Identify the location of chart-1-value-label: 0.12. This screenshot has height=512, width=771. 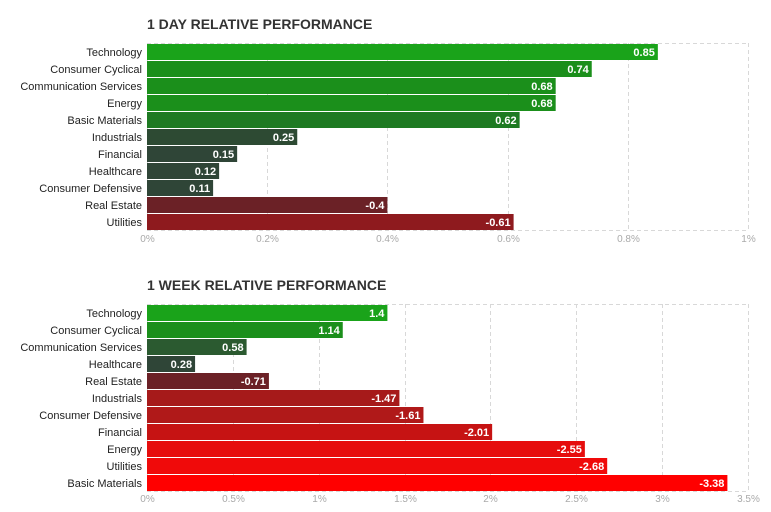
(205, 172).